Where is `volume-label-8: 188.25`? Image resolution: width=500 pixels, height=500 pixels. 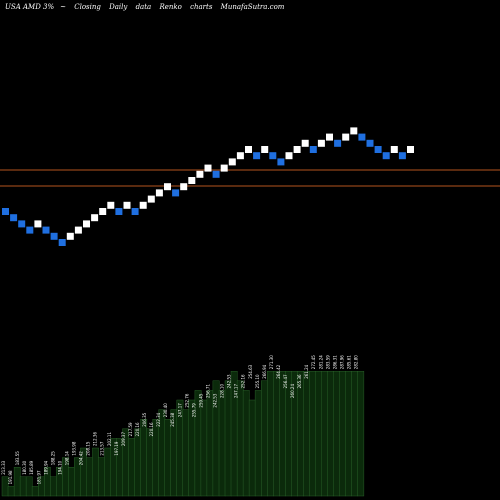
volume-label-8: 188.25 is located at coordinates (52, 458).